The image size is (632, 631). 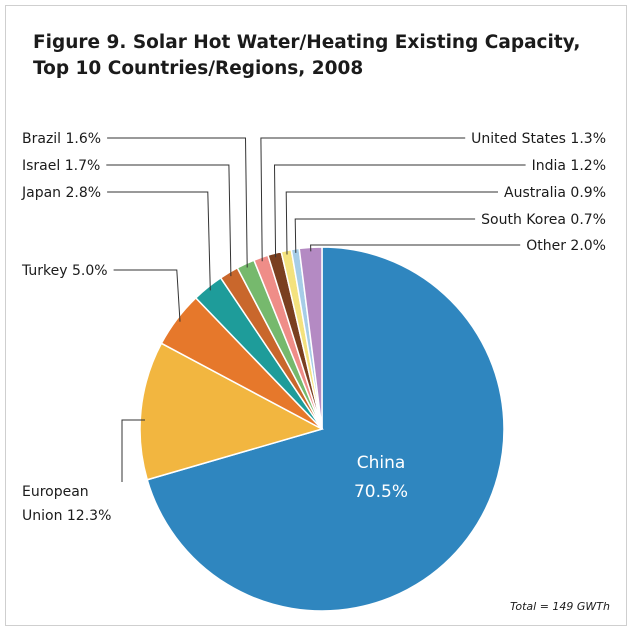 What do you see at coordinates (555, 193) in the screenshot?
I see `label-australia: Australia 0.9%` at bounding box center [555, 193].